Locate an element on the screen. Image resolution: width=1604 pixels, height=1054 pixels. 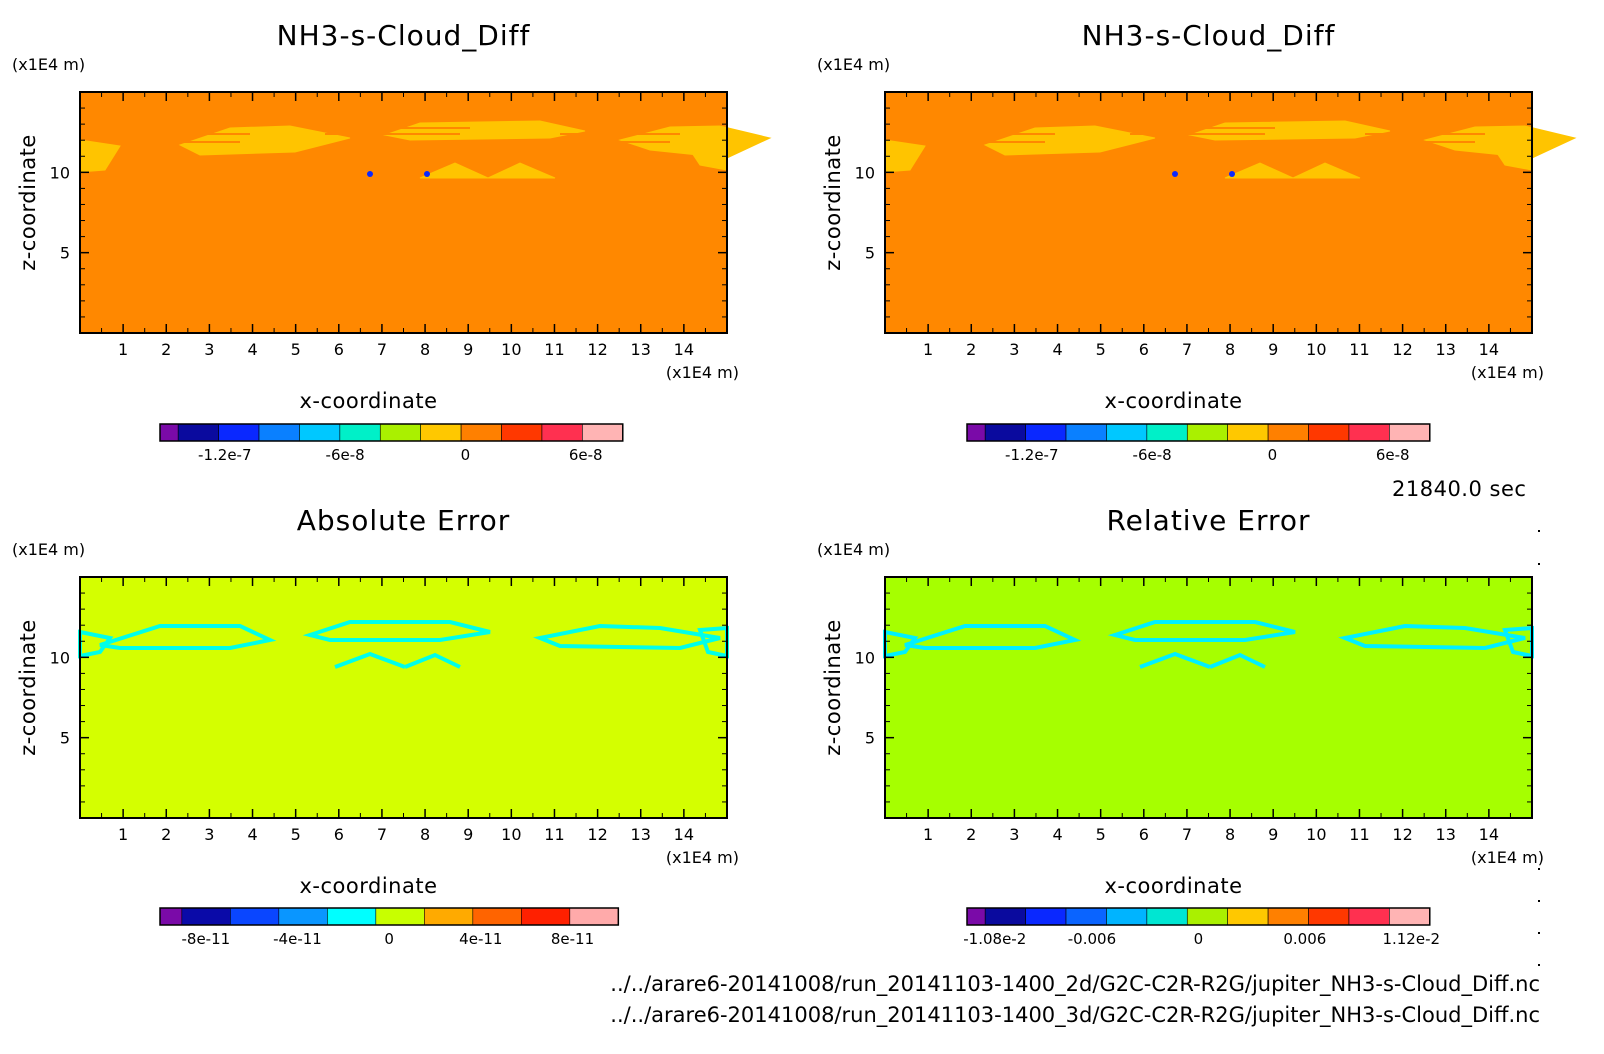
panel-title: Relative Error is located at coordinates (1208, 520).